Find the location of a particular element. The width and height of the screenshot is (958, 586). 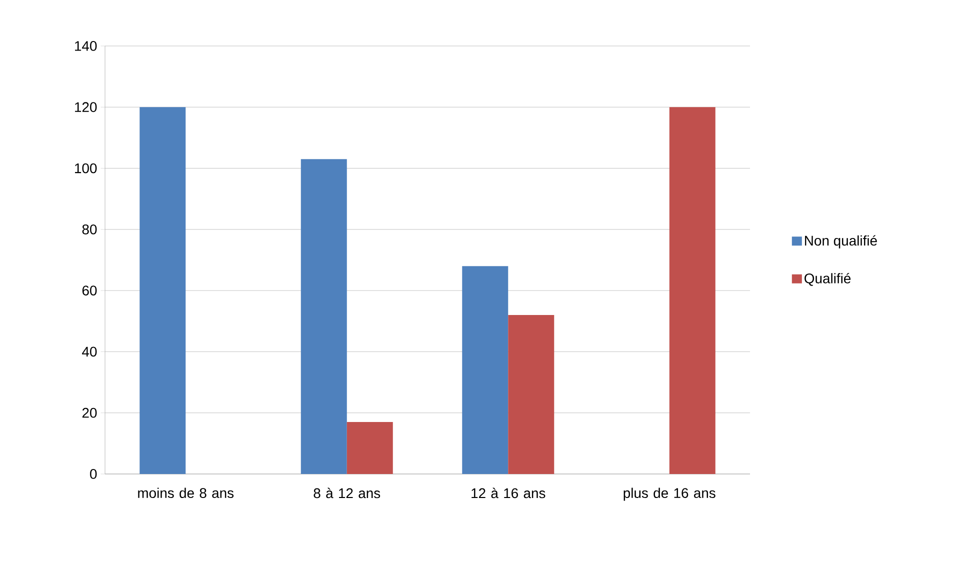

legend-label: Non qualifié is located at coordinates (841, 241).